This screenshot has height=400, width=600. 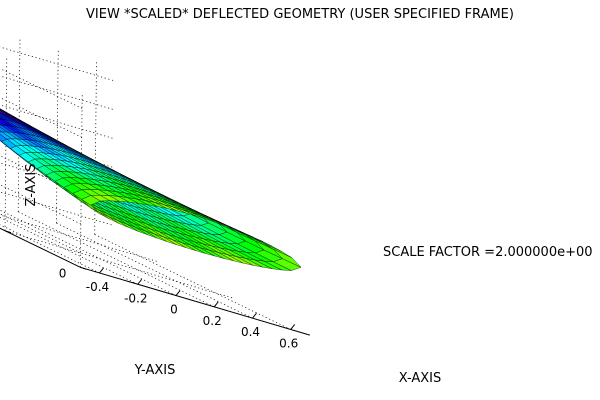 I want to click on scale-factor-annotation: SCALE FACTOR =2.000000e+00, so click(x=488, y=252).